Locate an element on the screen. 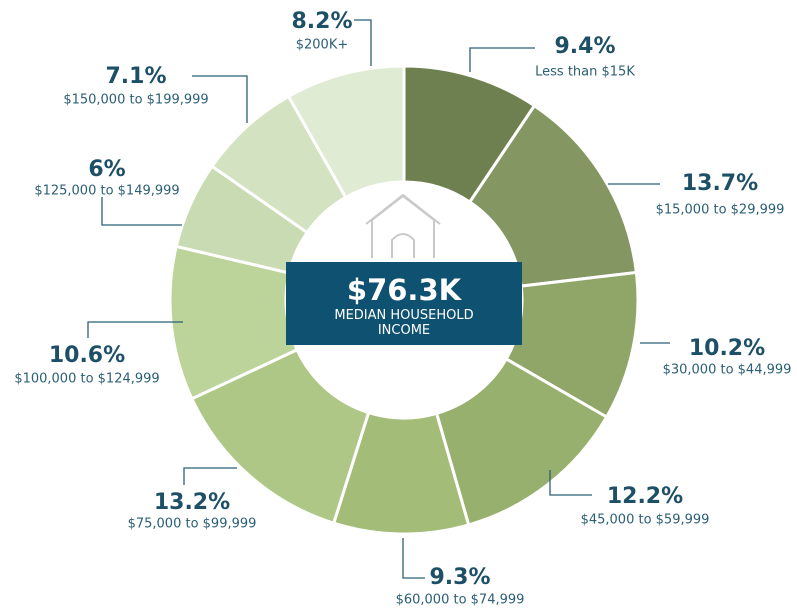  value-label: 10.2% is located at coordinates (727, 348).